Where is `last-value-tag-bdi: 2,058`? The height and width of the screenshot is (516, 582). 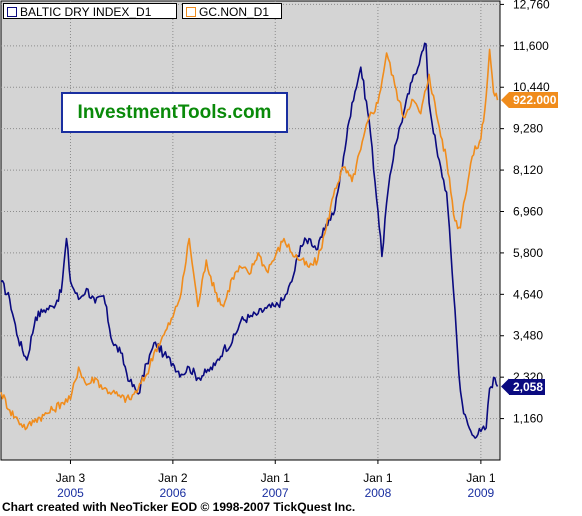 last-value-tag-bdi: 2,058 is located at coordinates (527, 386).